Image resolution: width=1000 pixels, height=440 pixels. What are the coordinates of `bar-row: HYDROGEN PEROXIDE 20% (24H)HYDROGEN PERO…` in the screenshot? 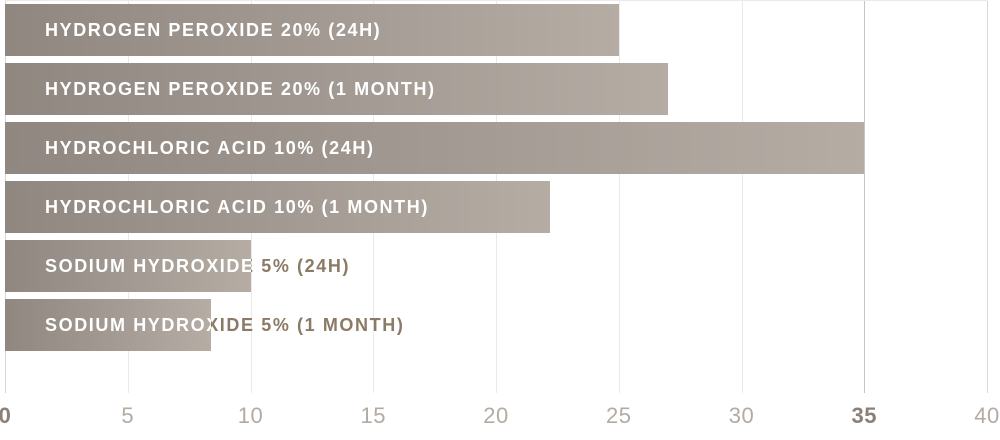 It's located at (496, 30).